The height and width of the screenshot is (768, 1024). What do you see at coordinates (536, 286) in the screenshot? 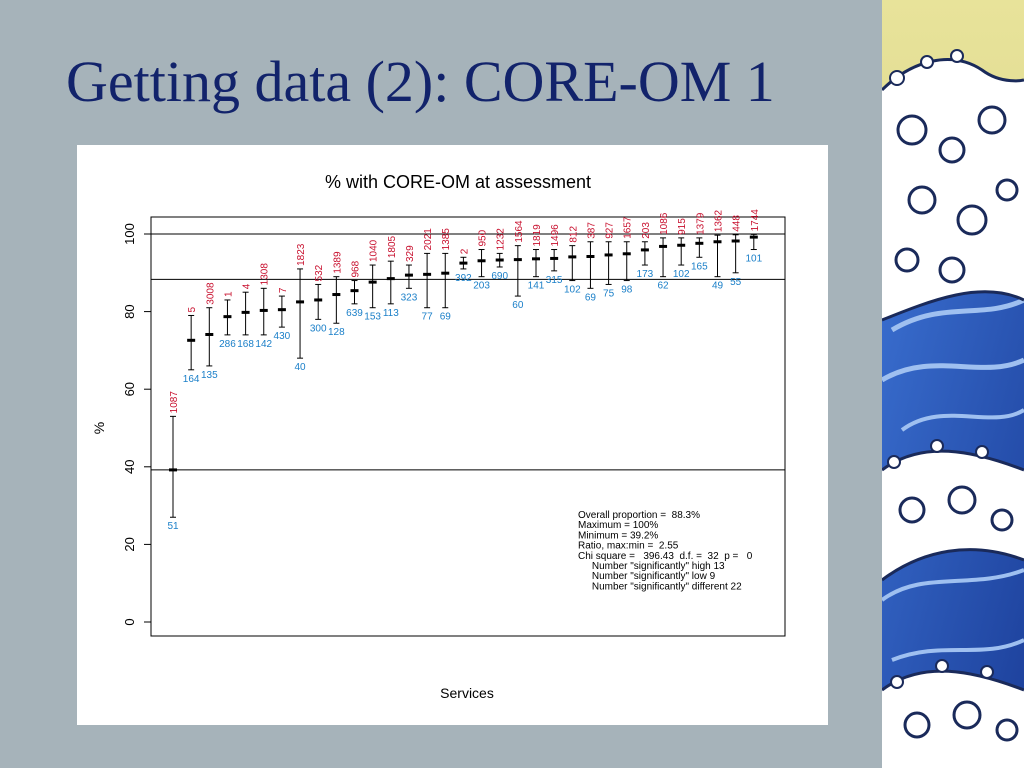
I see `lower-count-label: 141` at bounding box center [536, 286].